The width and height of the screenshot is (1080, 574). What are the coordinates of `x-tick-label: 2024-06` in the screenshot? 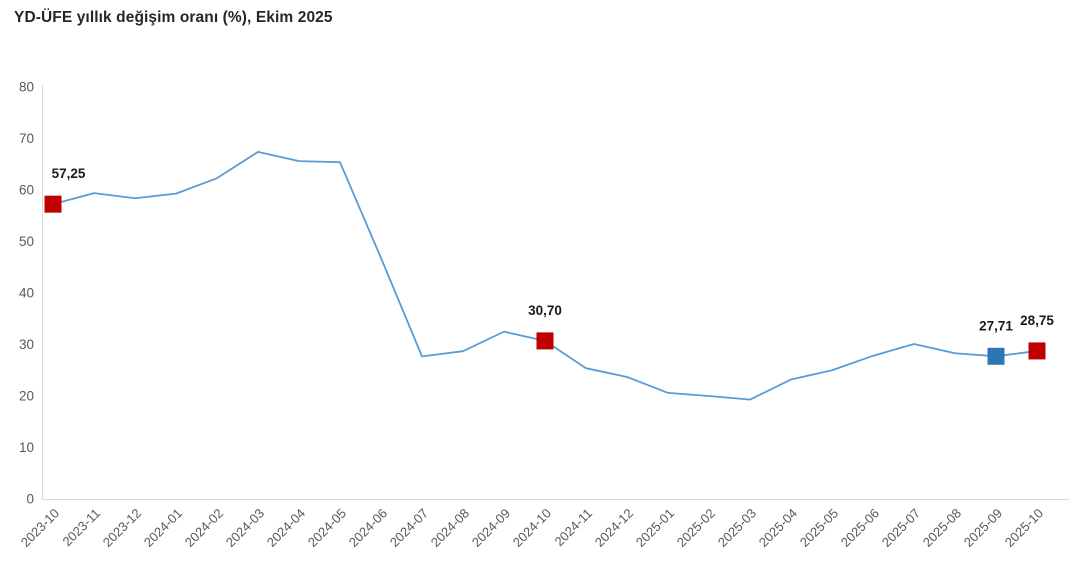 It's located at (368, 528).